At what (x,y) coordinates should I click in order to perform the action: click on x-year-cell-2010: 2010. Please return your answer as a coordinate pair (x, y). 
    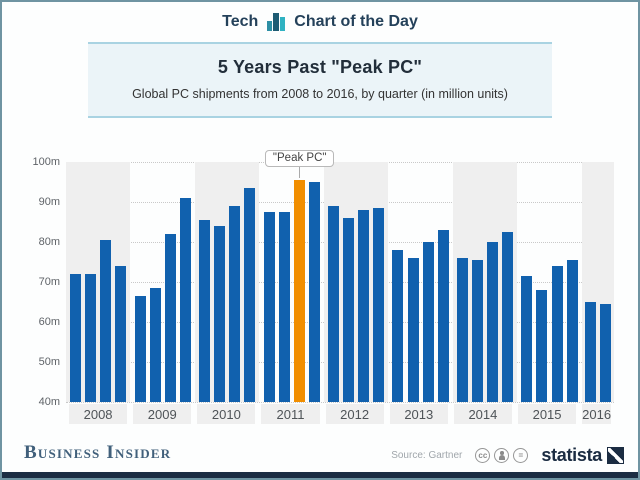
    Looking at the image, I should click on (226, 414).